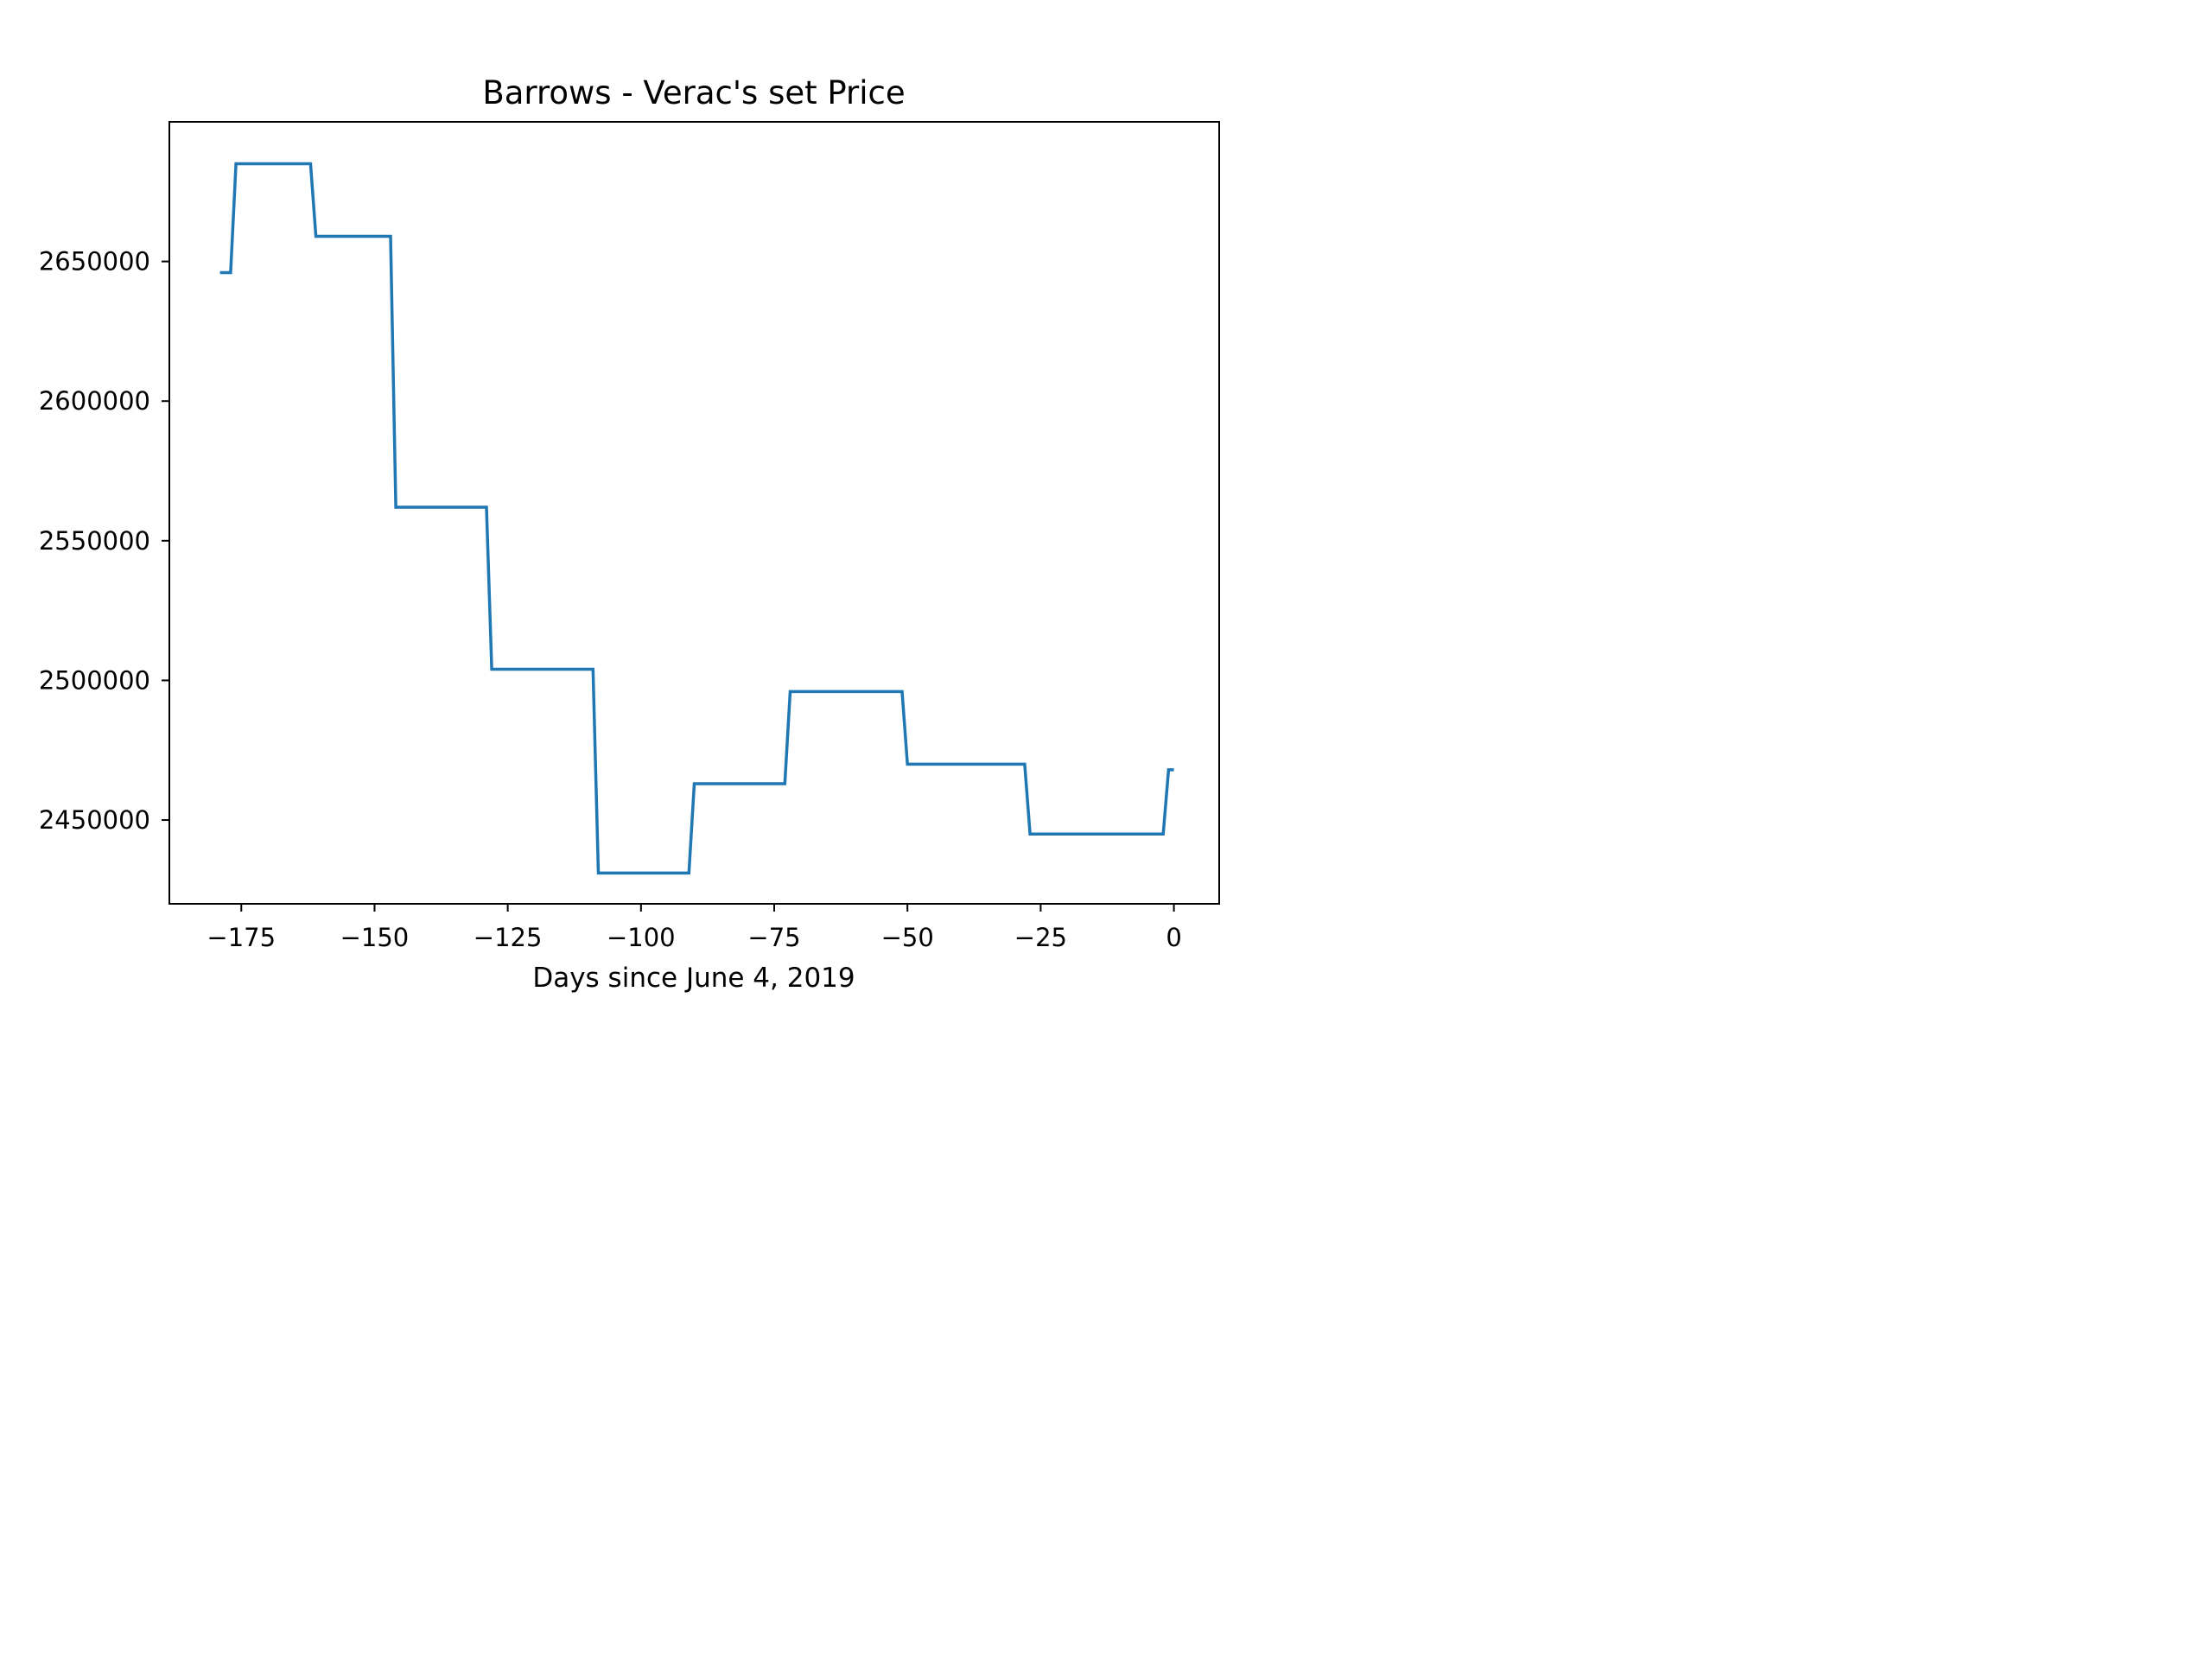 Image resolution: width=2212 pixels, height=1659 pixels. I want to click on y-tick-label: 2550000, so click(94, 541).